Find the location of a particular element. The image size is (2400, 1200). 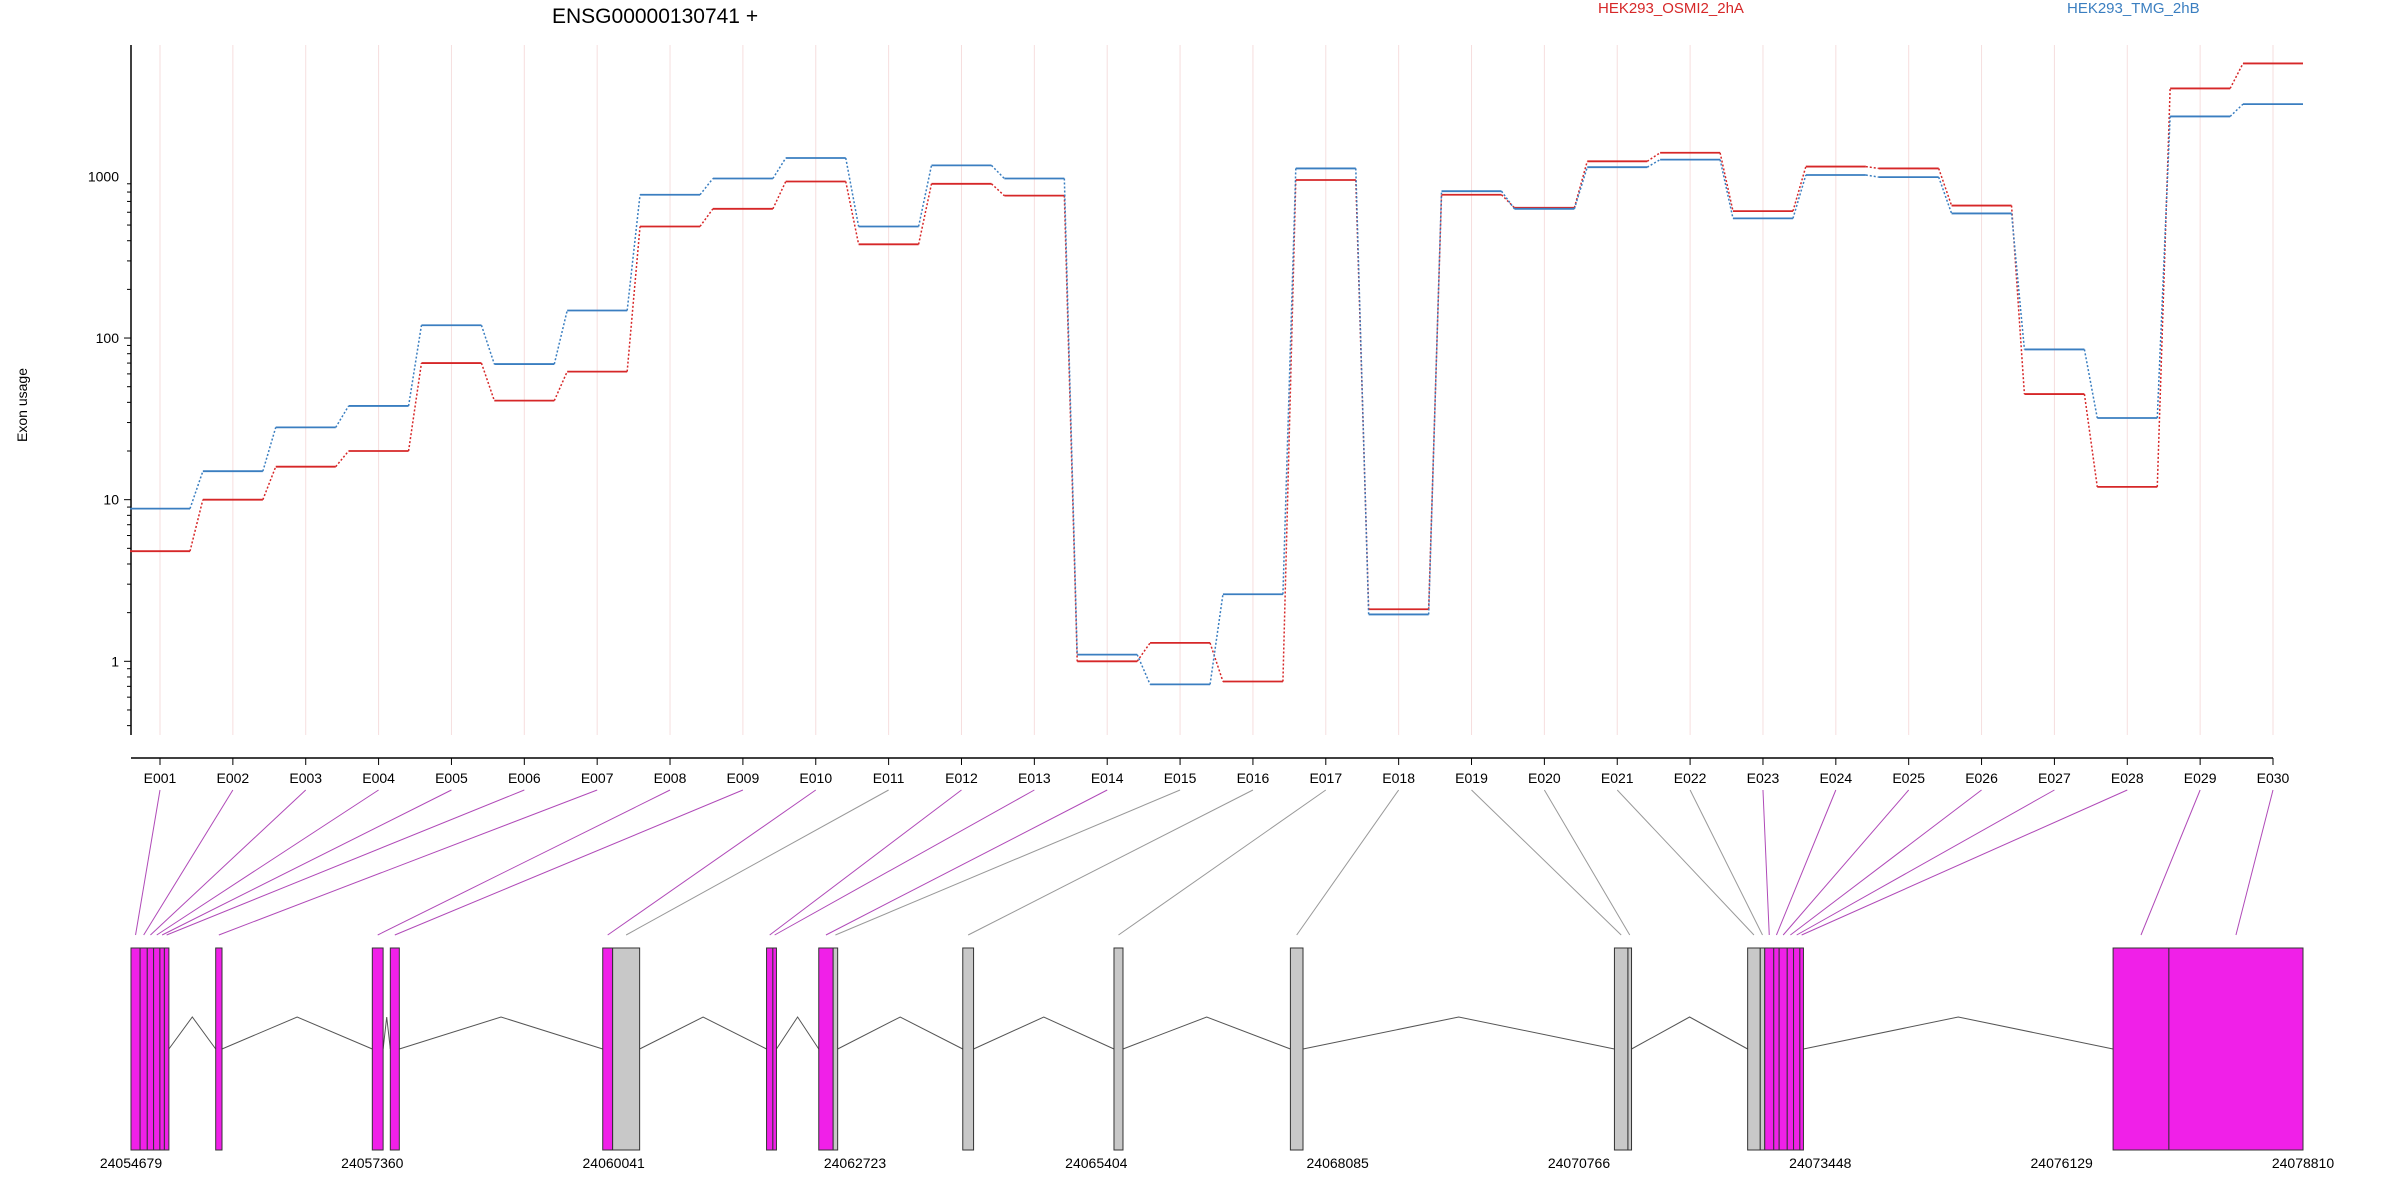

link-line-E017 is located at coordinates (1222, 862).